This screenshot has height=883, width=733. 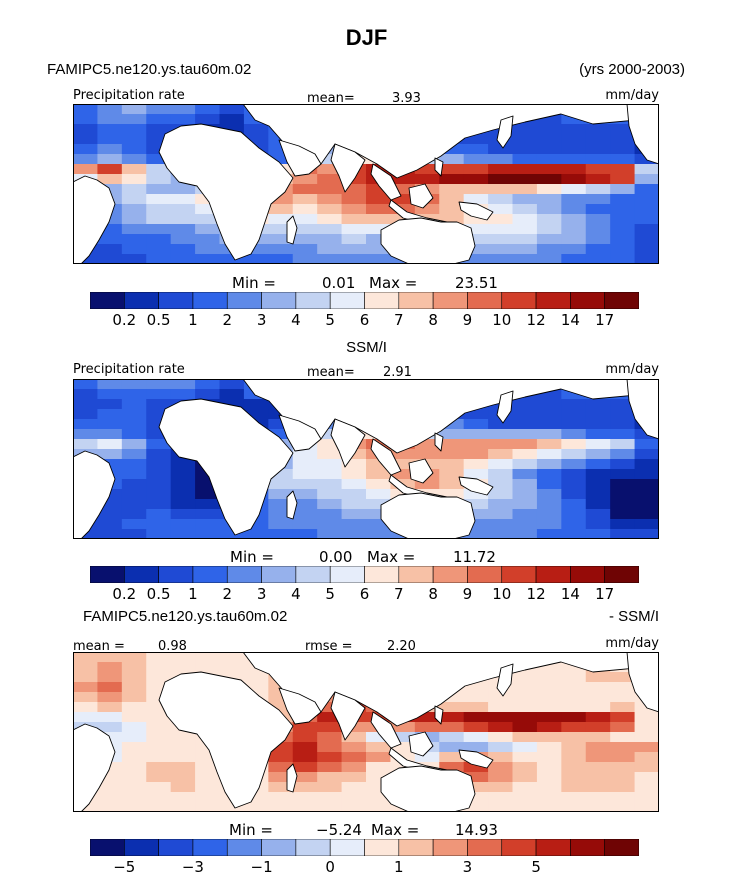 I want to click on colorbar-tick-label: 0, so click(x=330, y=867).